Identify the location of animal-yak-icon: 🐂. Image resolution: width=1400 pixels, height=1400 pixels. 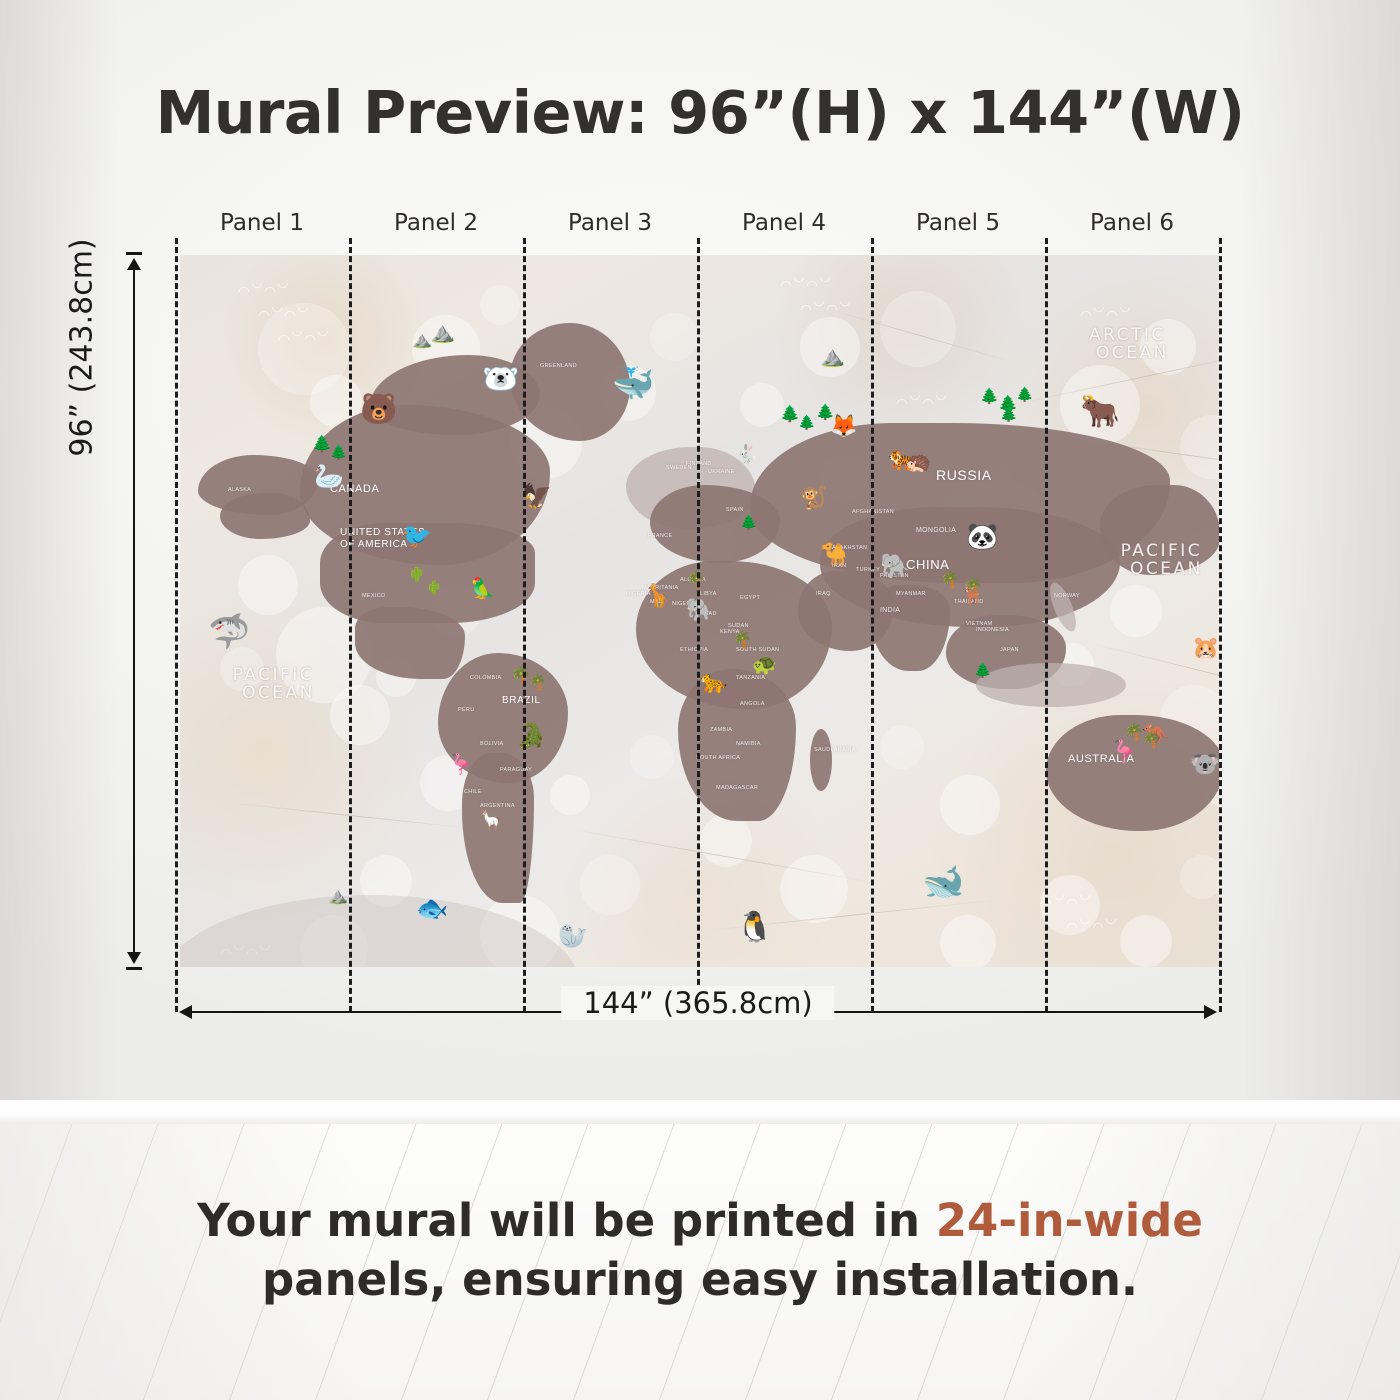
(1100, 411).